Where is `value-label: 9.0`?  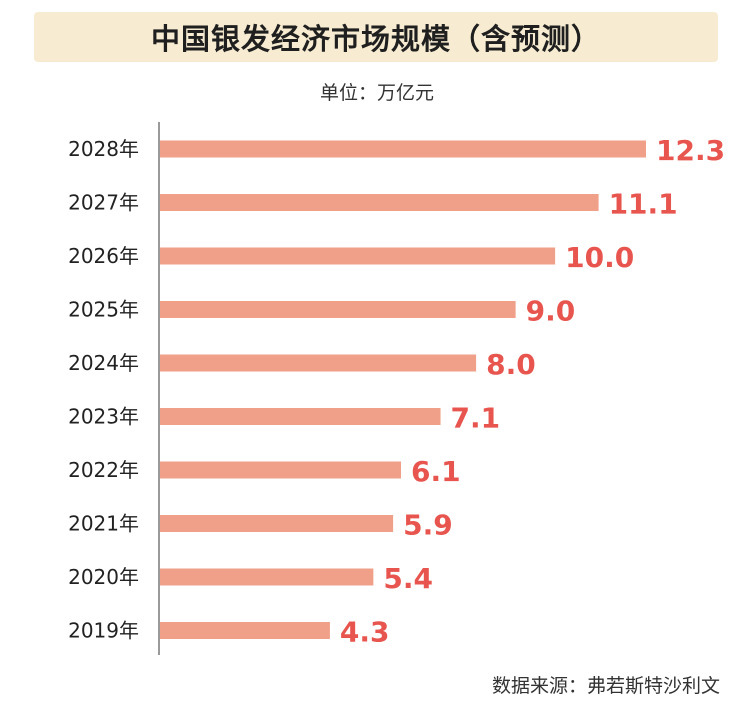
value-label: 9.0 is located at coordinates (551, 311).